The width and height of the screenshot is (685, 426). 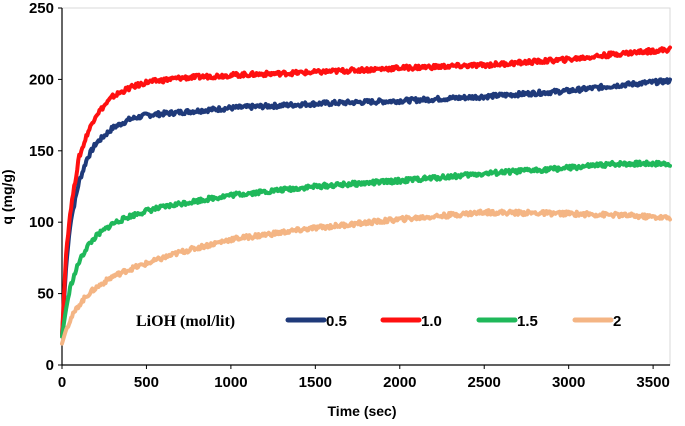 What do you see at coordinates (230, 382) in the screenshot?
I see `x-tick-label: 1000` at bounding box center [230, 382].